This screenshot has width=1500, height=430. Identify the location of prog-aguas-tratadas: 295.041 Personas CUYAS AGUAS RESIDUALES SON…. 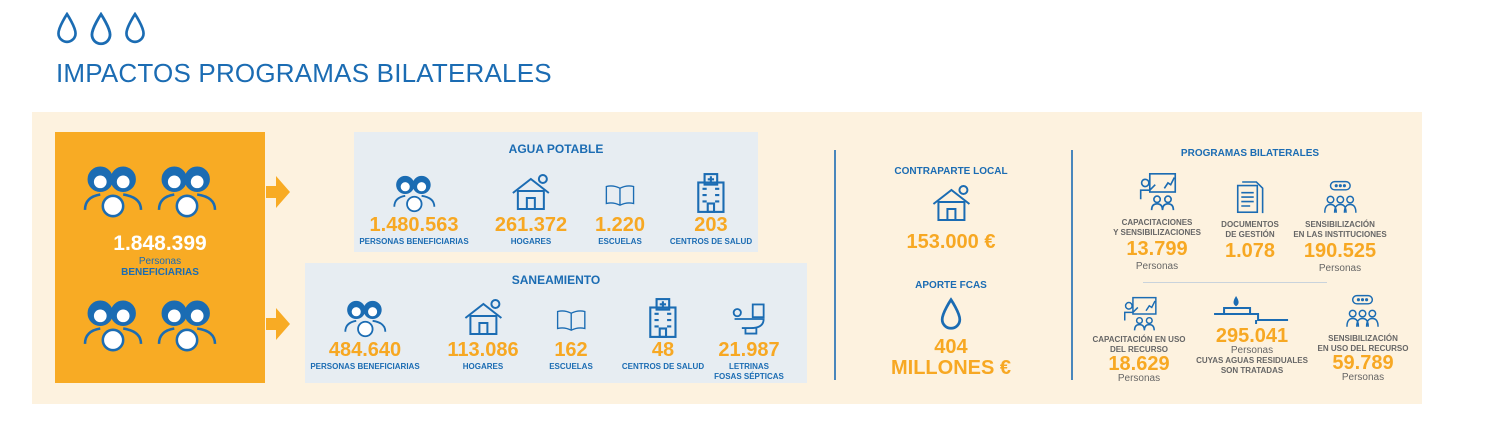
(1252, 336).